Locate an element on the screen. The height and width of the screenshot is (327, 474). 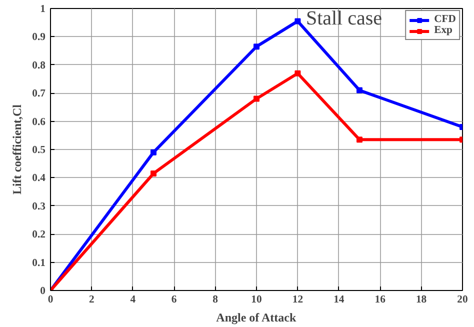
x-tick-label: 18 is located at coordinates (421, 300).